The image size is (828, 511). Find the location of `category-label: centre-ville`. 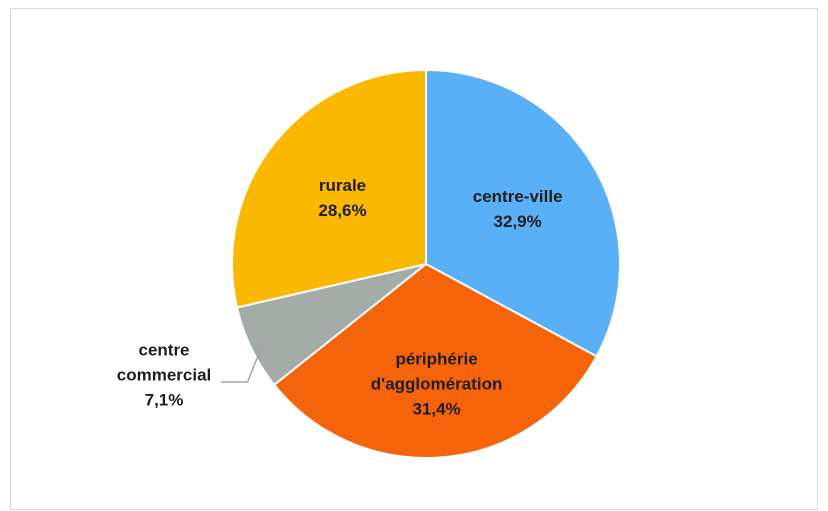

category-label: centre-ville is located at coordinates (517, 197).